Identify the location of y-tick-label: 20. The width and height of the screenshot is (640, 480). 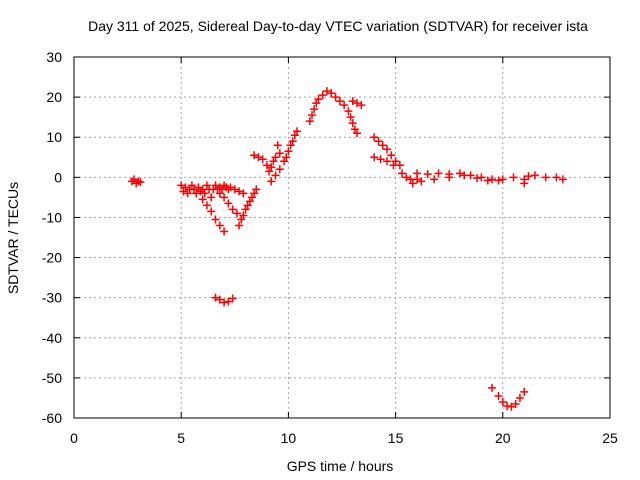
(54, 97).